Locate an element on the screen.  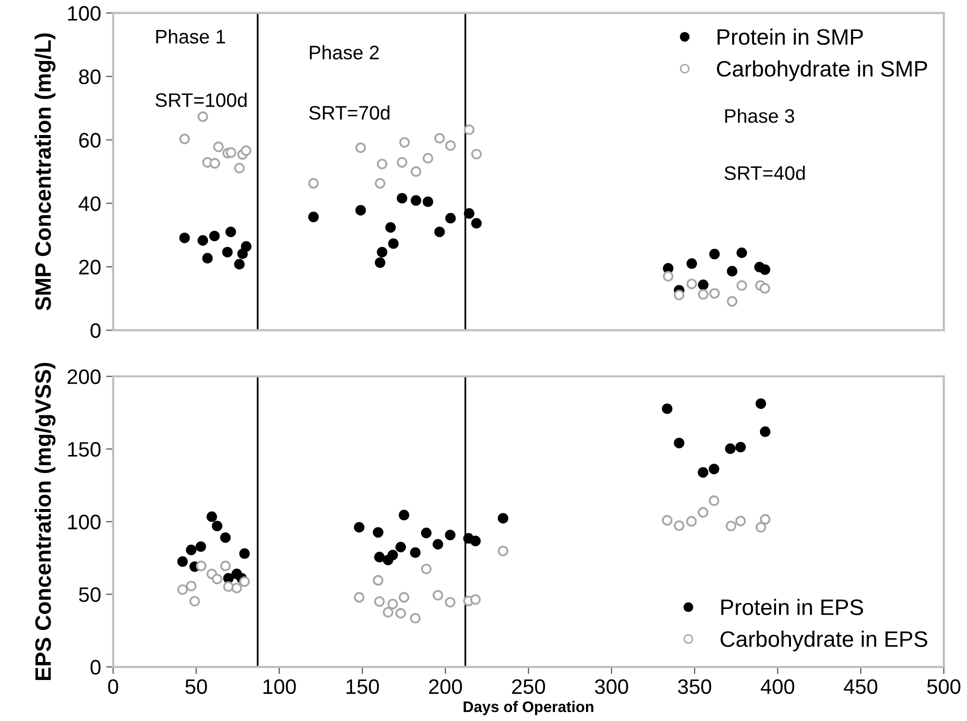
y-tick-label: 80 is located at coordinates (90, 76).